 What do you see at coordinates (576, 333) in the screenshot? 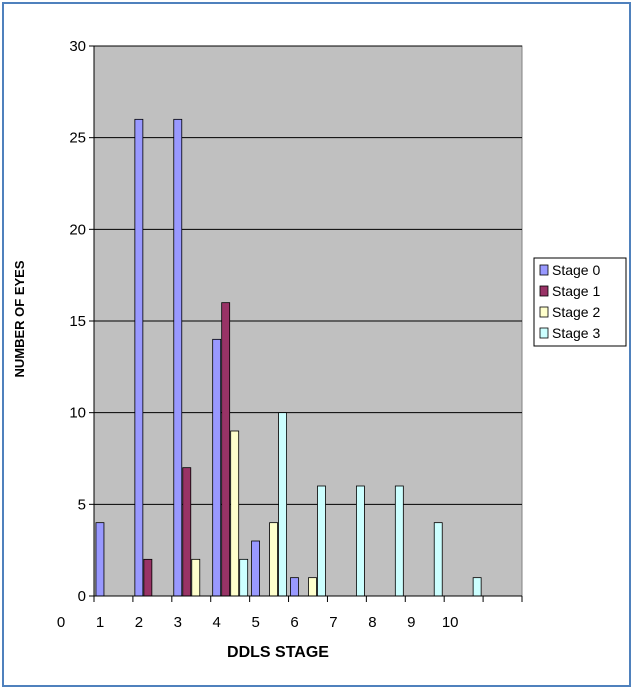
I see `legend-label: Stage 3` at bounding box center [576, 333].